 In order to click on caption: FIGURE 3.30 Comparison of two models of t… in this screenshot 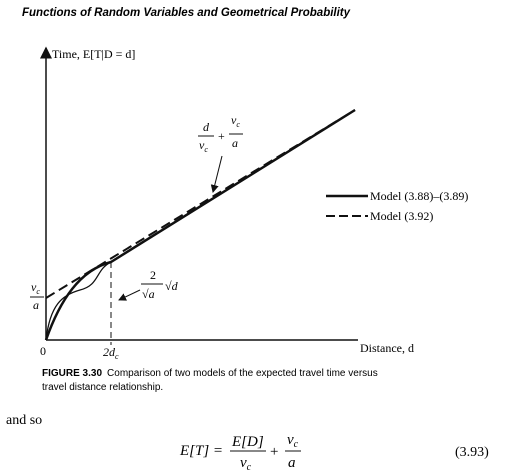, I will do `click(210, 373)`.